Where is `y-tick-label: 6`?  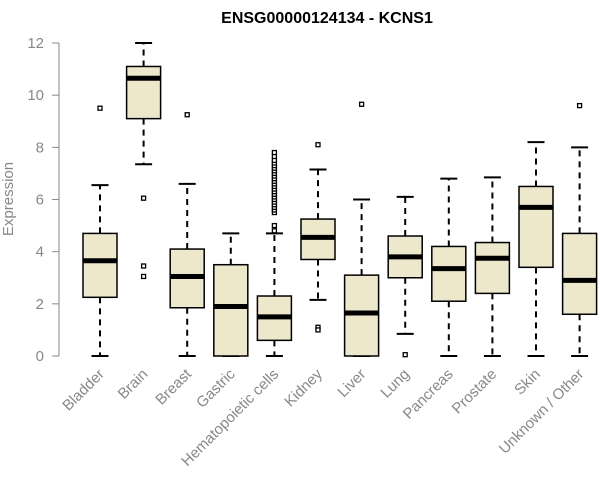
y-tick-label: 6 is located at coordinates (40, 200).